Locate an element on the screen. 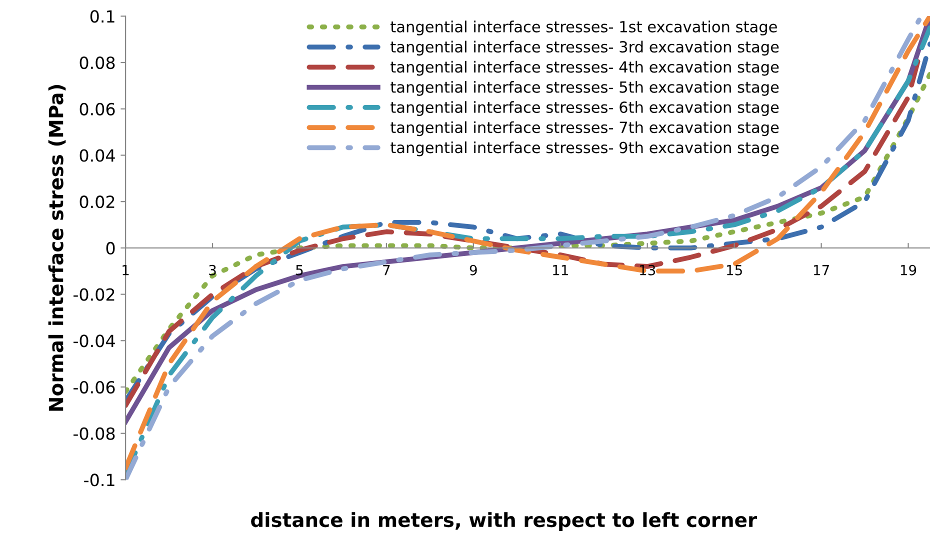  legend-label: tangential interface stresses- 1st excavation stage is located at coordinates (583, 28).